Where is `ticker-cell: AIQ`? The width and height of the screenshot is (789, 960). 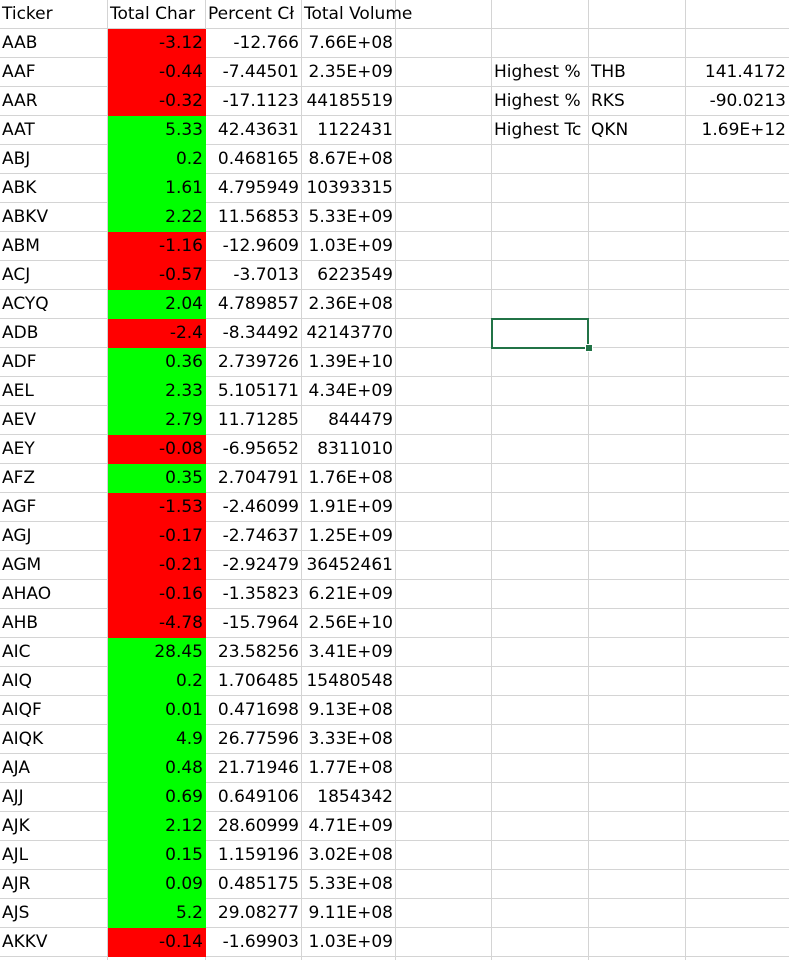 ticker-cell: AIQ is located at coordinates (17, 681).